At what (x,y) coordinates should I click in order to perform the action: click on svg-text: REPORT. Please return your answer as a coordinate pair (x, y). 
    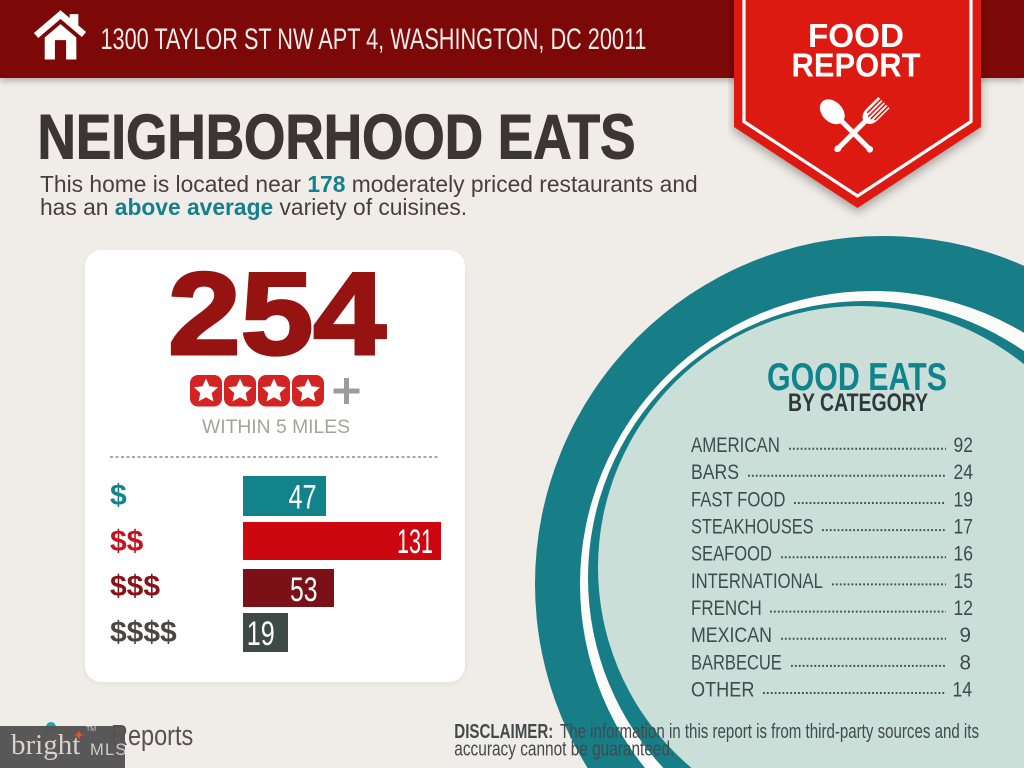
    Looking at the image, I should click on (855, 65).